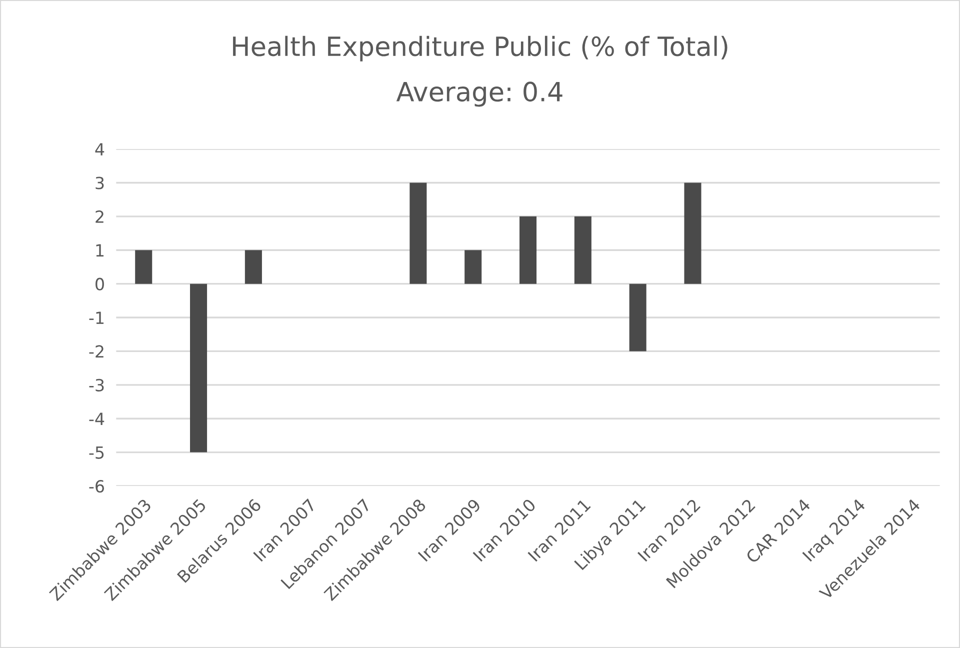 The width and height of the screenshot is (960, 648). I want to click on y-tick-label: 1, so click(100, 250).